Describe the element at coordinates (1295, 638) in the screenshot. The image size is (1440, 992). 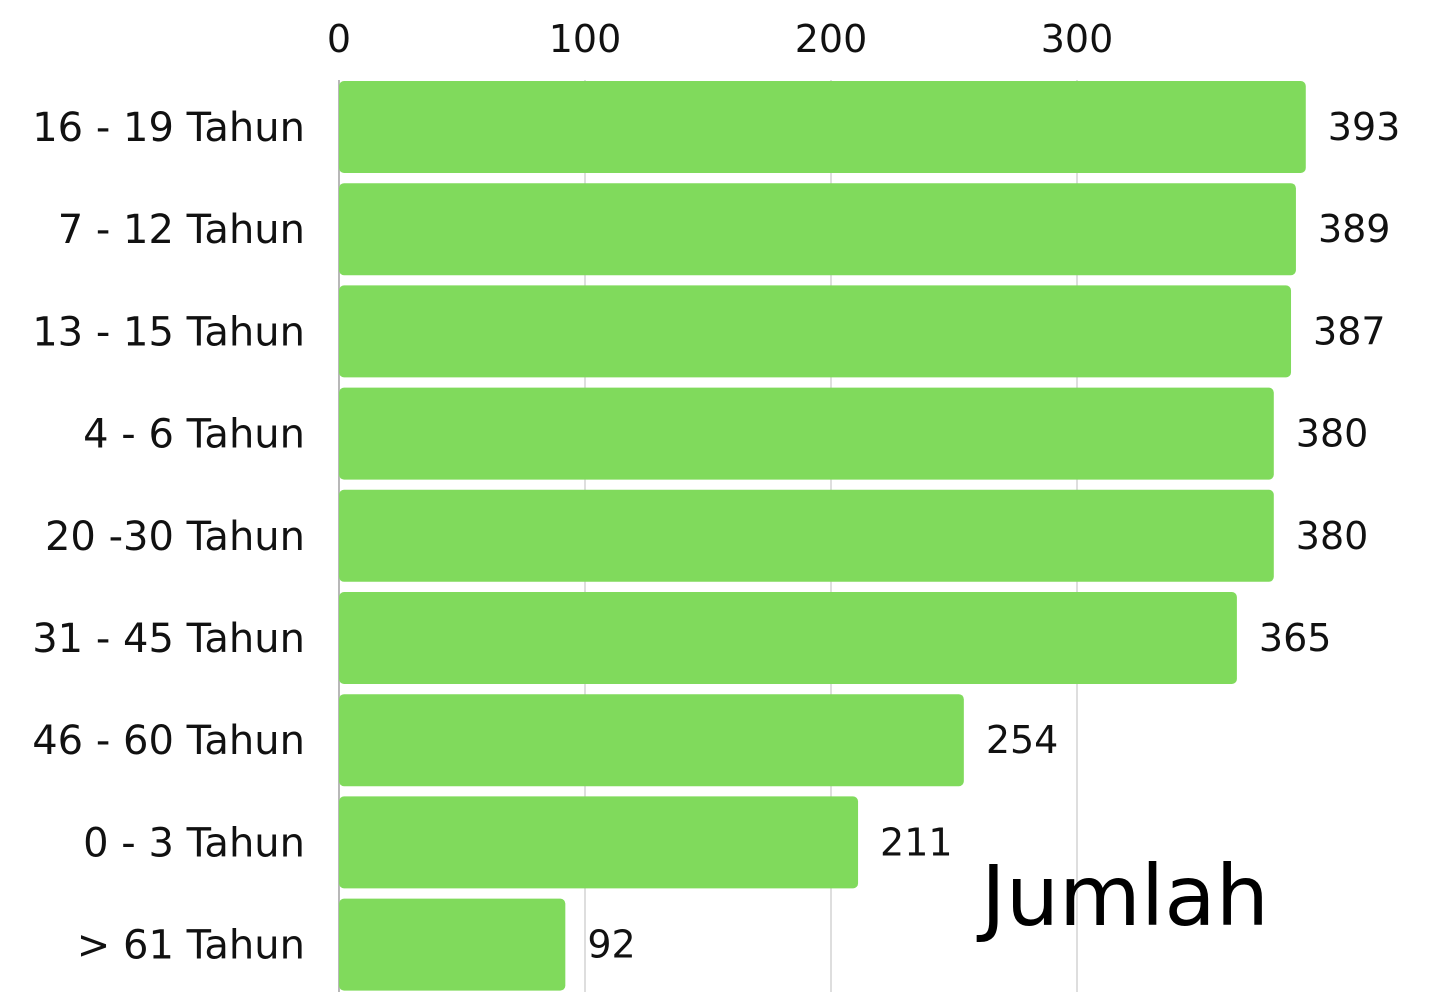
I see `data-label: 365` at that location.